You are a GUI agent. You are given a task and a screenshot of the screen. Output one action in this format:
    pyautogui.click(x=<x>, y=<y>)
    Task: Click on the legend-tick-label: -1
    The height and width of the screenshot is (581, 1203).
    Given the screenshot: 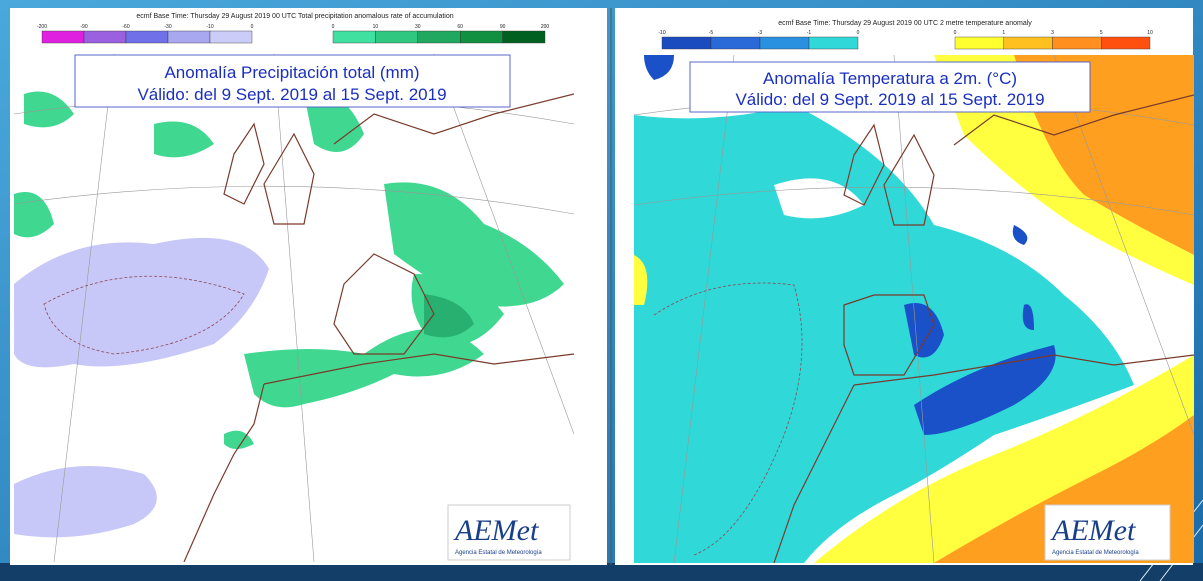 What is the action you would take?
    pyautogui.click(x=809, y=33)
    